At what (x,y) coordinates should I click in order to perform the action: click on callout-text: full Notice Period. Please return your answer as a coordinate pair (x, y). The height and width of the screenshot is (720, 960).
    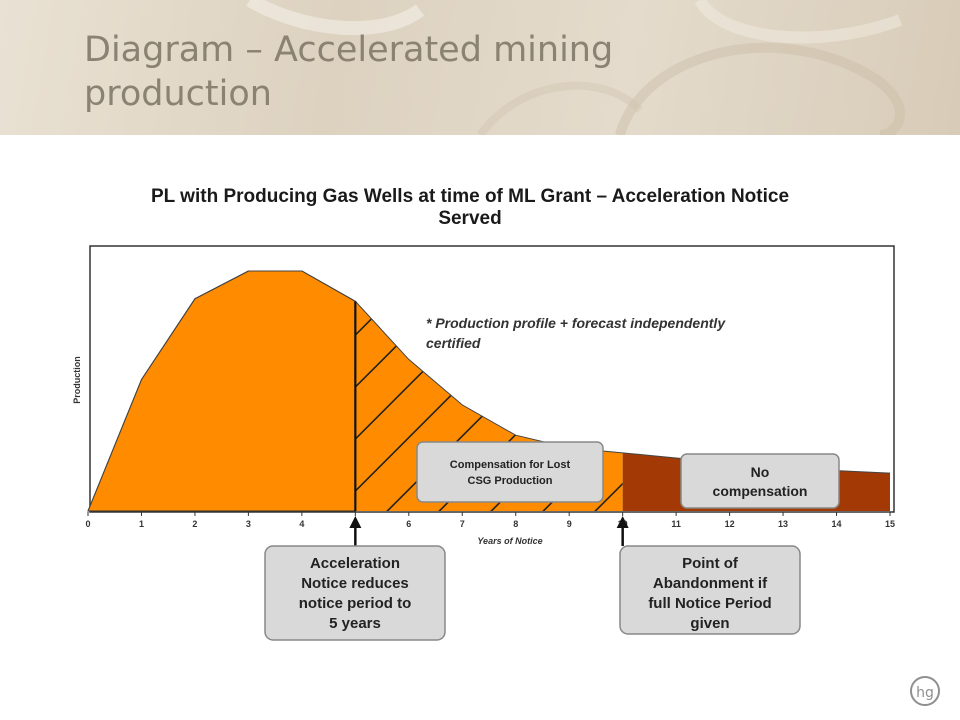
    Looking at the image, I should click on (709, 603).